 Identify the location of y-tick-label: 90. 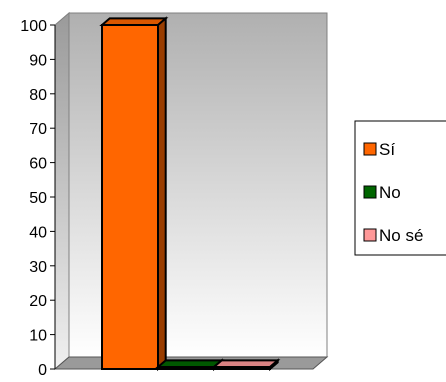
(38, 60).